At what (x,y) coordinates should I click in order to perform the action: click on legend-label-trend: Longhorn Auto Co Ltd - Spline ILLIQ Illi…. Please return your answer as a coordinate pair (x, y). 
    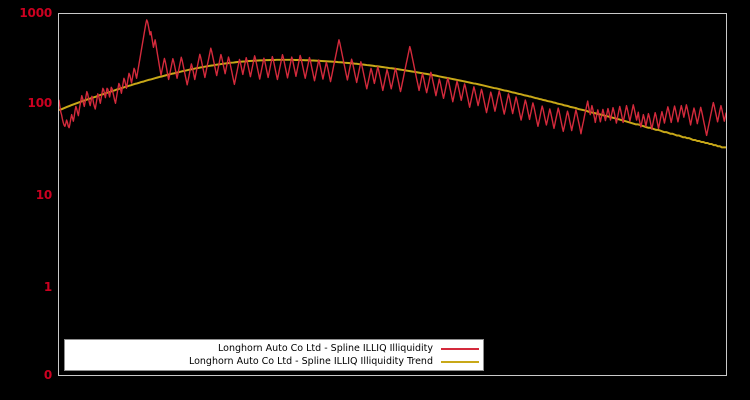
    Looking at the image, I should click on (310, 361).